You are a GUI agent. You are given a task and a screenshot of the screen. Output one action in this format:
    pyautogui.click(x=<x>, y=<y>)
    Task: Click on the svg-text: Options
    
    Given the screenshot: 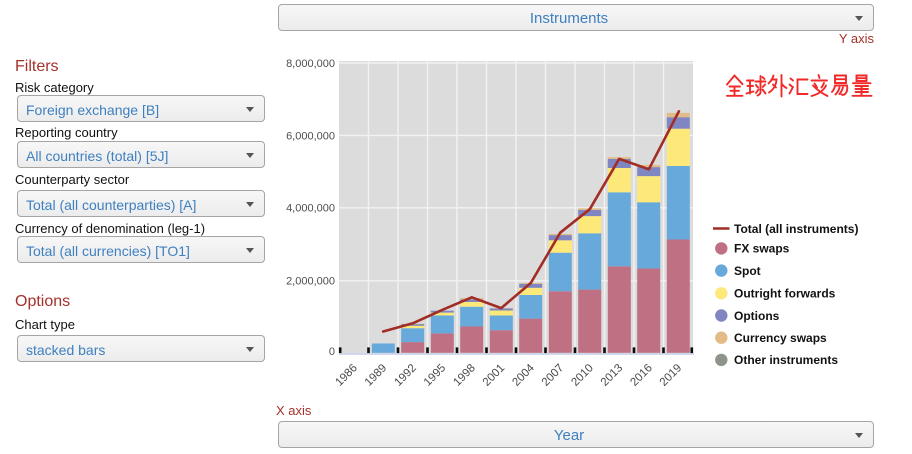 What is the action you would take?
    pyautogui.click(x=757, y=316)
    